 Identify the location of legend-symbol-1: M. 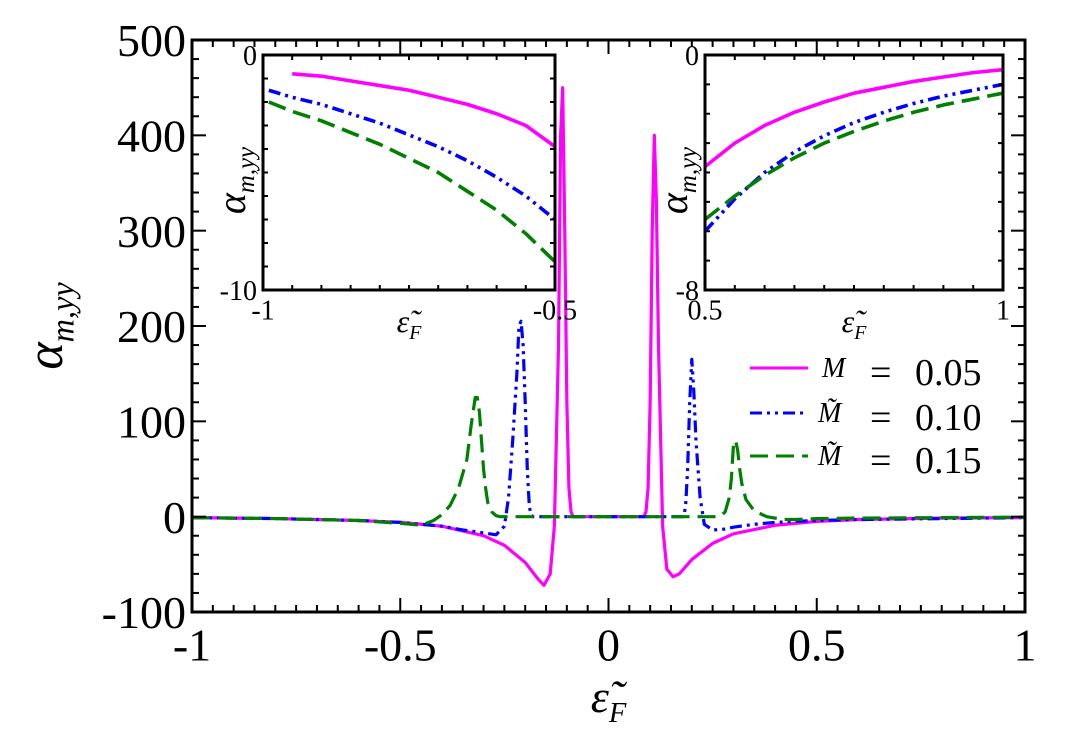
(834, 368).